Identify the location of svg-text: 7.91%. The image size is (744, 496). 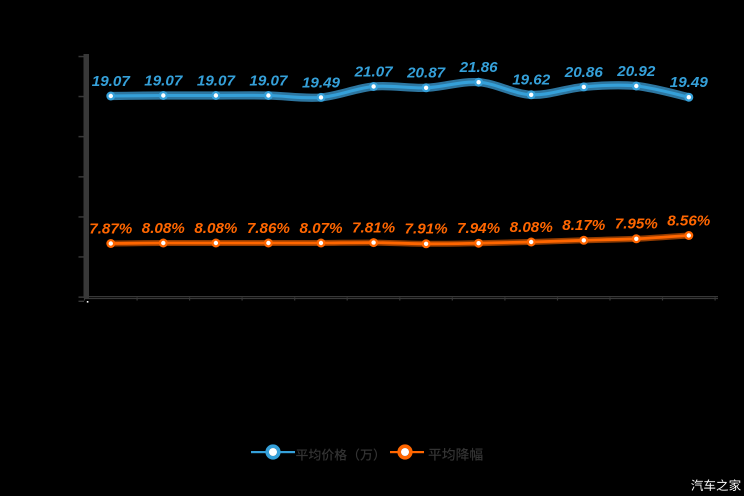
(427, 229).